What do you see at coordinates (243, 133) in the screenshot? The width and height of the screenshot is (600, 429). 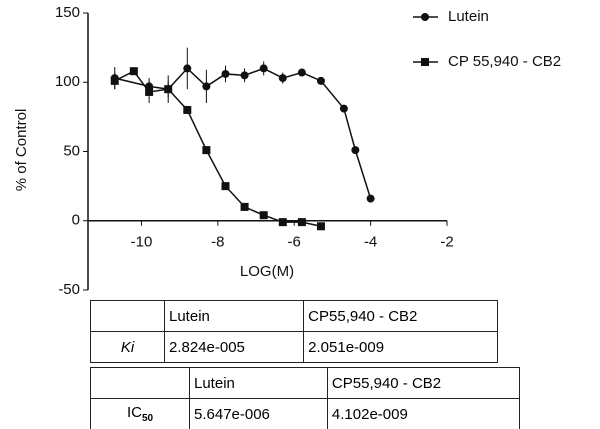 I see `series-line` at bounding box center [243, 133].